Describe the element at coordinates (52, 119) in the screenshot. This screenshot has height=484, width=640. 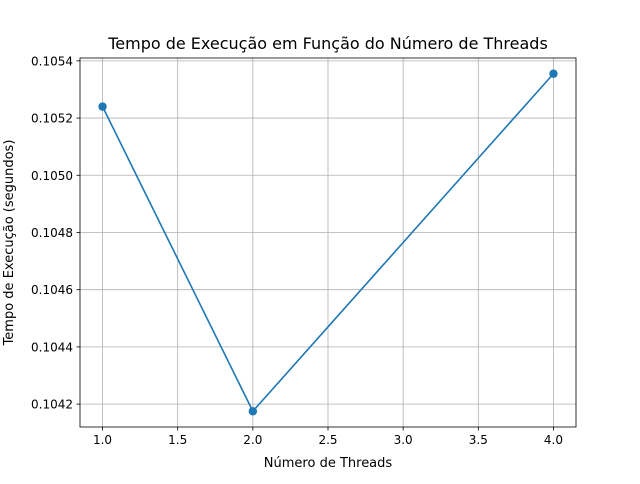
I see `y-tick-label: 0.1052` at that location.